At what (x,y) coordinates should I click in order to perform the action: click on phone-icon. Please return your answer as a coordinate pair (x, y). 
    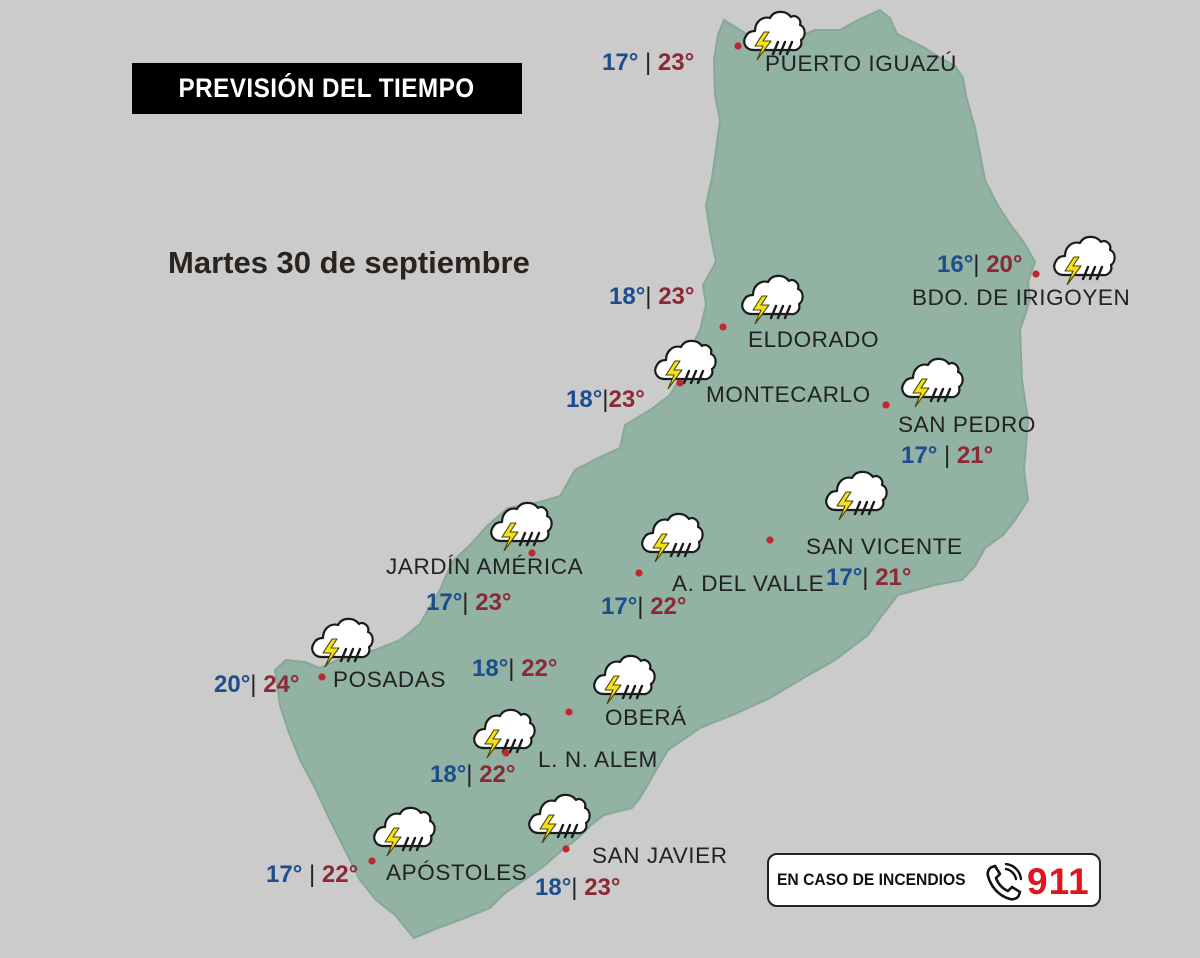
    Looking at the image, I should click on (1004, 882).